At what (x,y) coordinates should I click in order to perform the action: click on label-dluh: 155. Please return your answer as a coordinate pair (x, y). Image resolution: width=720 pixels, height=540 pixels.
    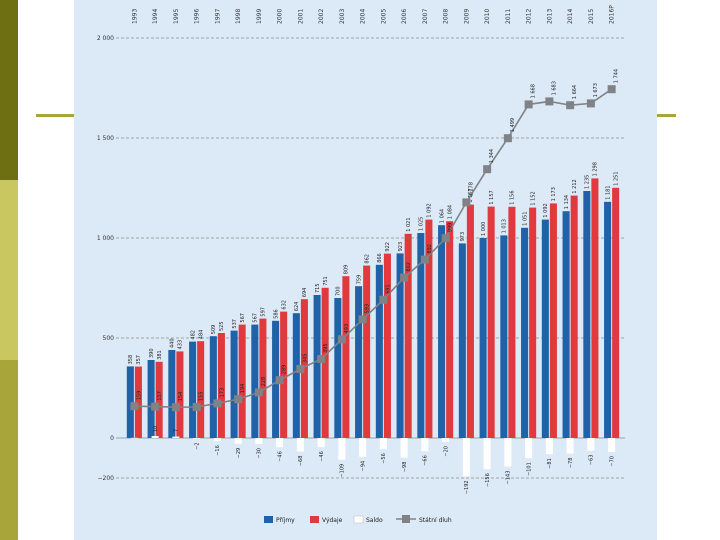
    Looking at the image, I should click on (202, 396).